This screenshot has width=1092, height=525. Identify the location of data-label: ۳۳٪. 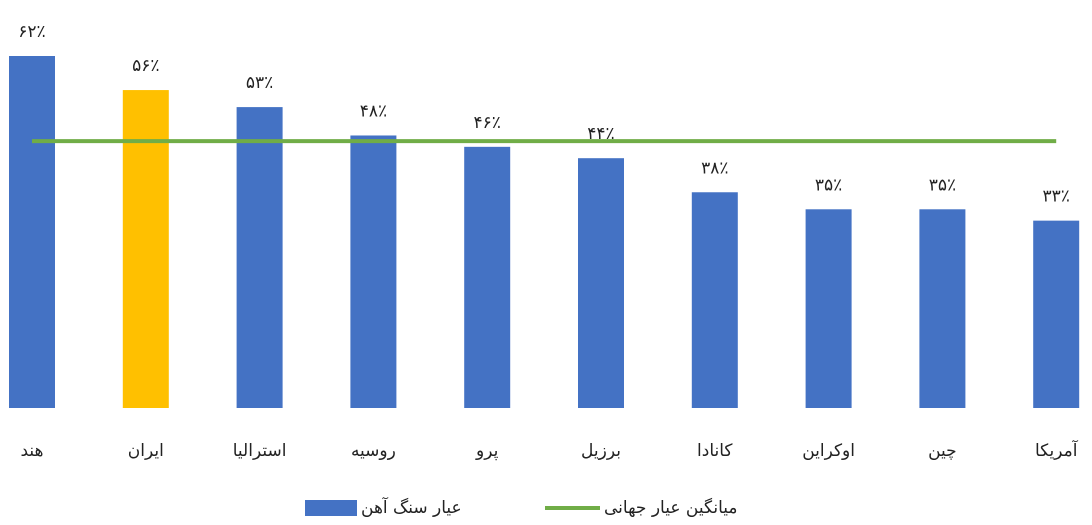
(1055, 197).